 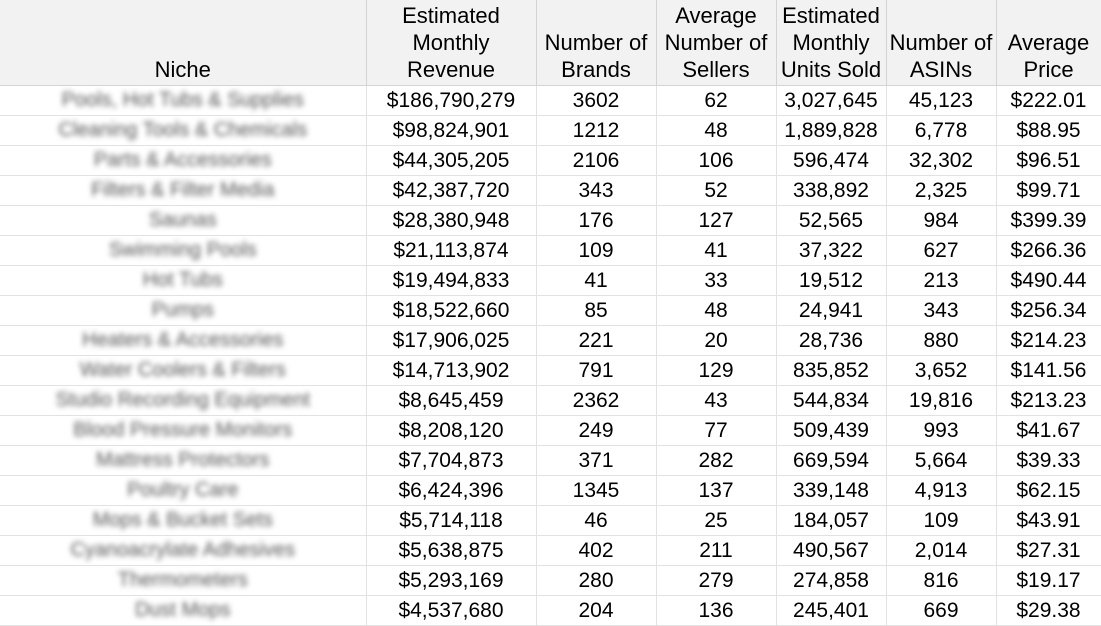 I want to click on cell-niche: Pools, Hot Tubs & Supplies, so click(x=183, y=100).